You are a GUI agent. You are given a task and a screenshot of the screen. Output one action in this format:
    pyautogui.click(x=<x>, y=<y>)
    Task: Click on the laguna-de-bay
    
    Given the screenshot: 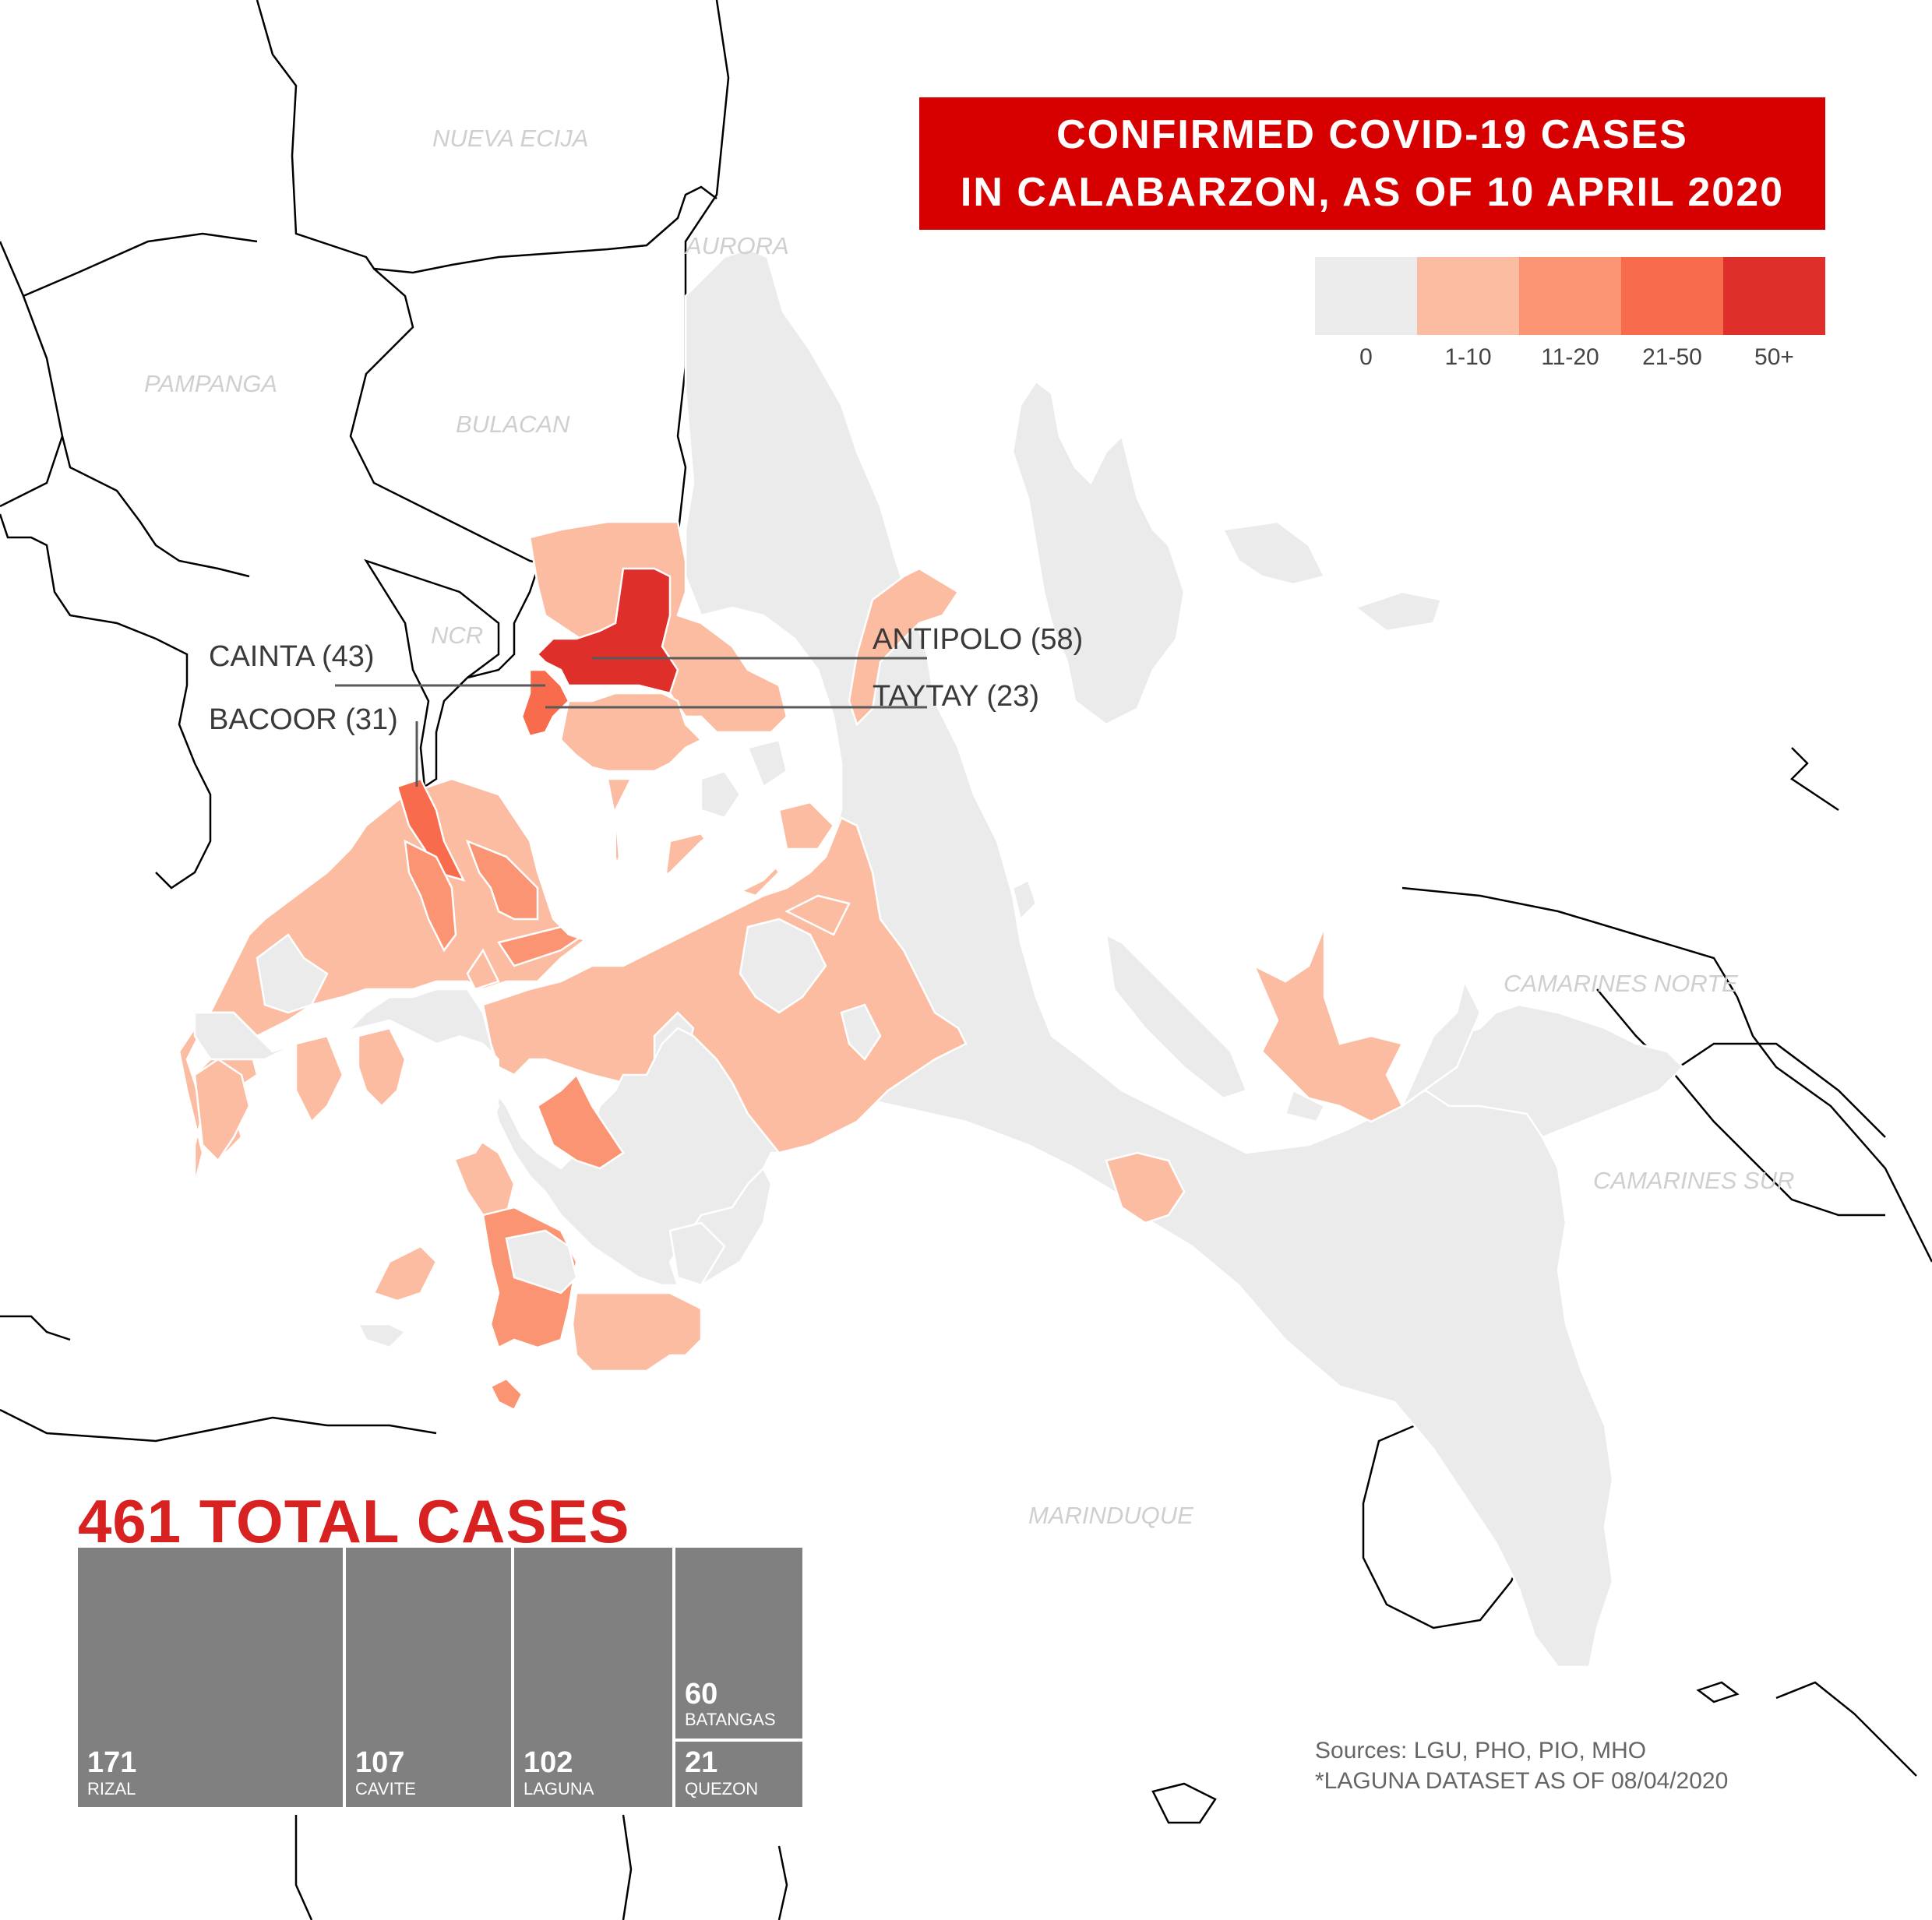 What is the action you would take?
    pyautogui.click(x=639, y=857)
    